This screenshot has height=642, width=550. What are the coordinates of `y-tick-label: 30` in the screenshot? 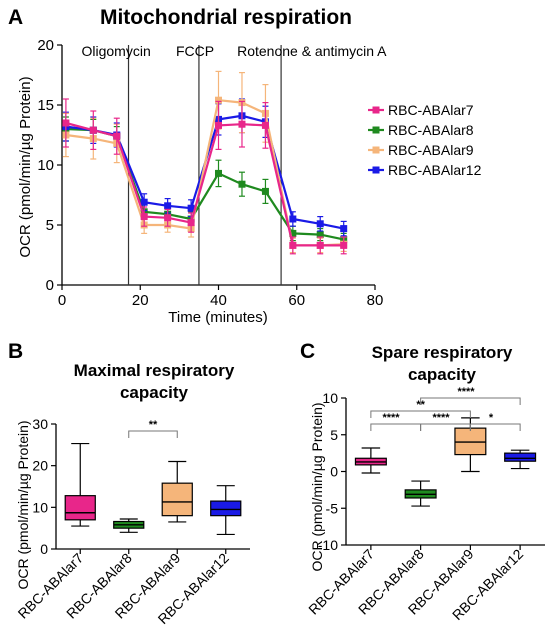 It's located at (40, 424).